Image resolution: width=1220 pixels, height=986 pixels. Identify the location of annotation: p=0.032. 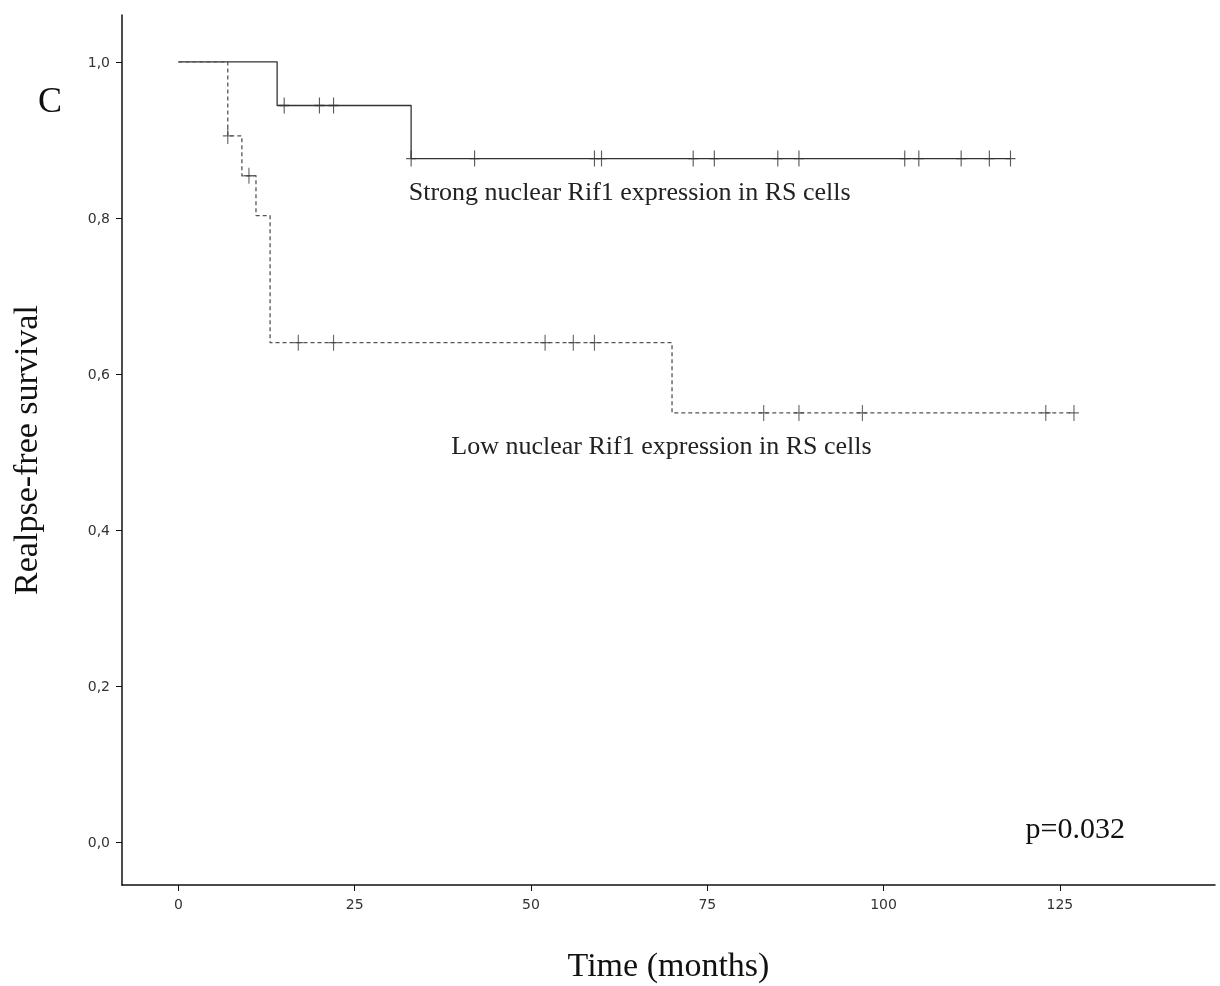
(1075, 827).